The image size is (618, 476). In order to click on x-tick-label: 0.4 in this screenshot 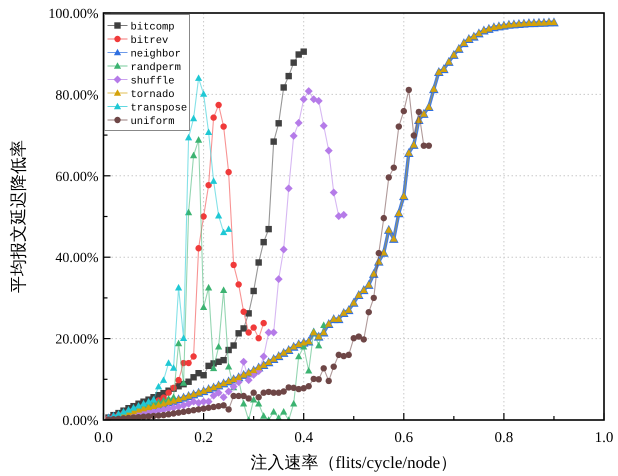, I will do `click(304, 438)`.